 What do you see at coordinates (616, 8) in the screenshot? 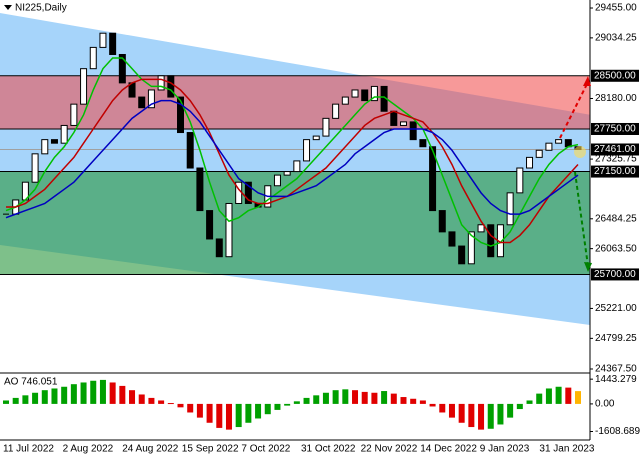
I see `y-tick-label: 29455.00` at bounding box center [616, 8].